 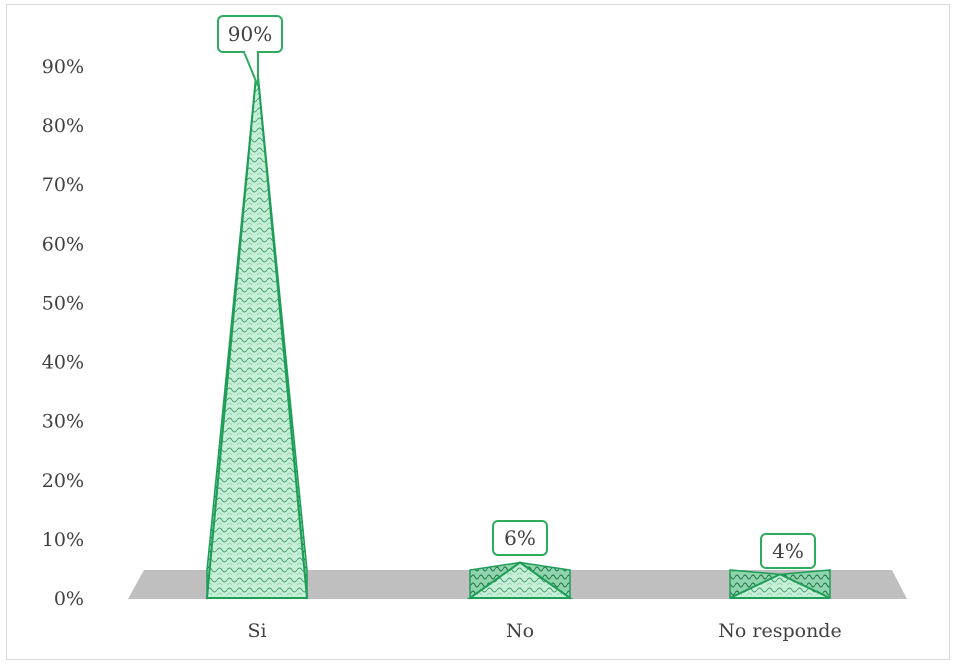 What do you see at coordinates (63, 126) in the screenshot?
I see `y-tick-label: 80%` at bounding box center [63, 126].